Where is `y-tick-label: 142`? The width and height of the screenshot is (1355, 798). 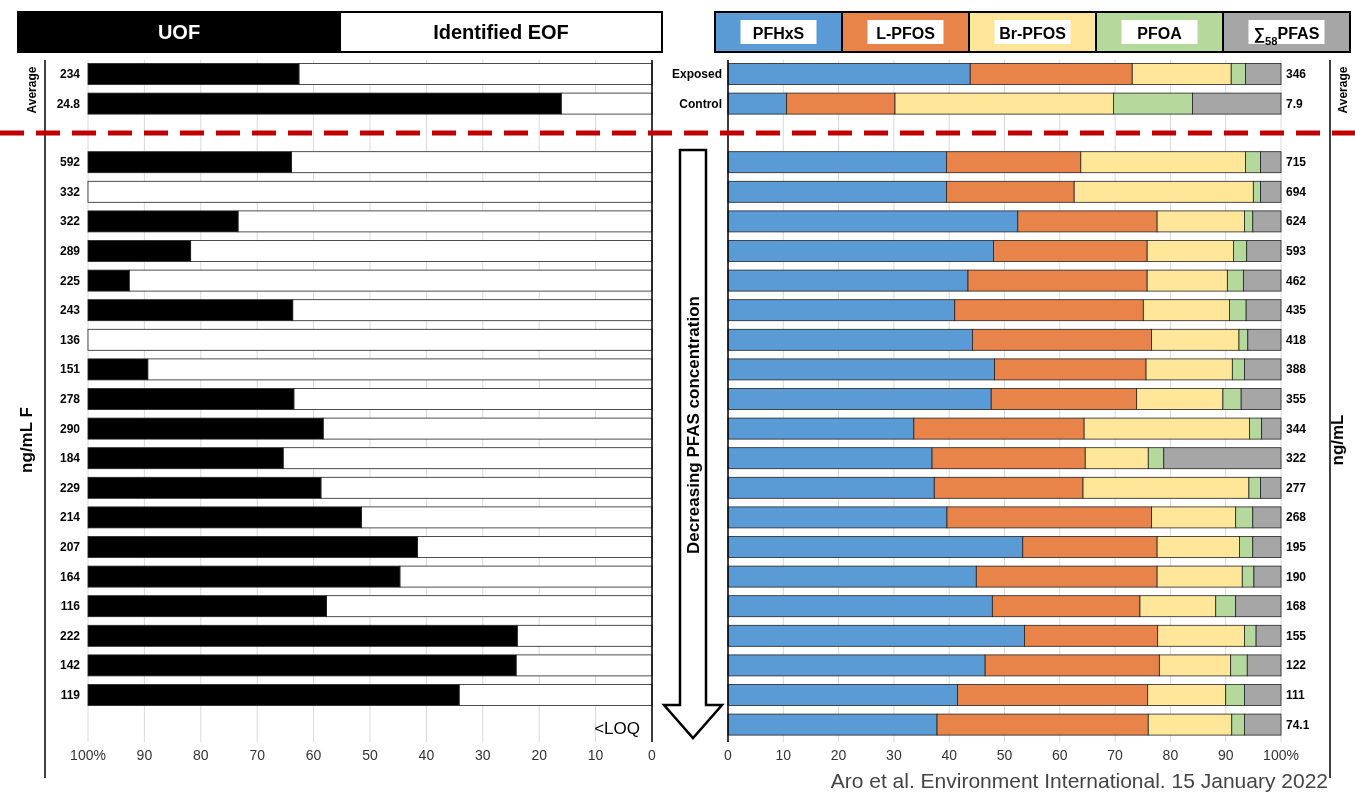 y-tick-label: 142 is located at coordinates (70, 665).